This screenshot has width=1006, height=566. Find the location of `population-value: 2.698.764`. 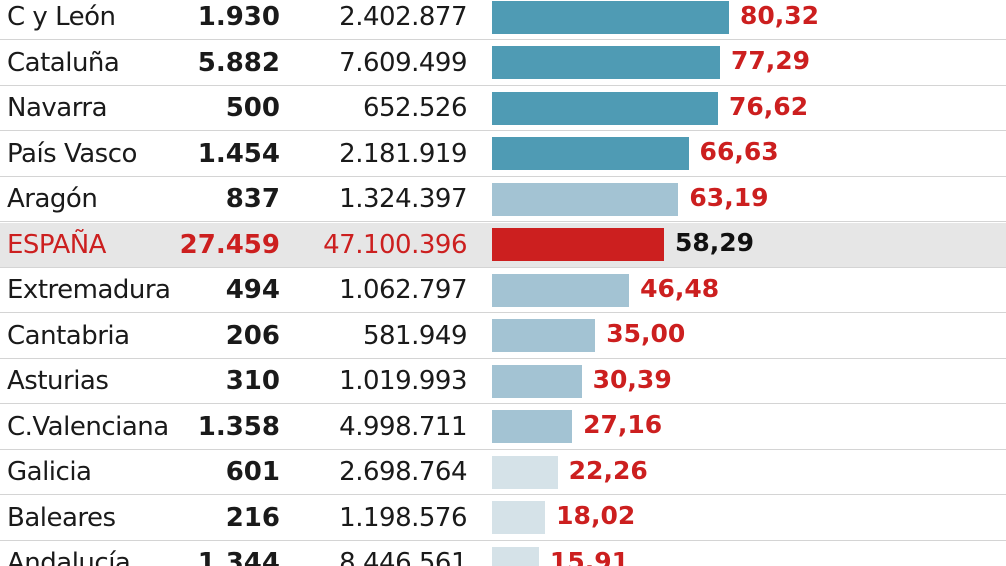

population-value: 2.698.764 is located at coordinates (403, 472).